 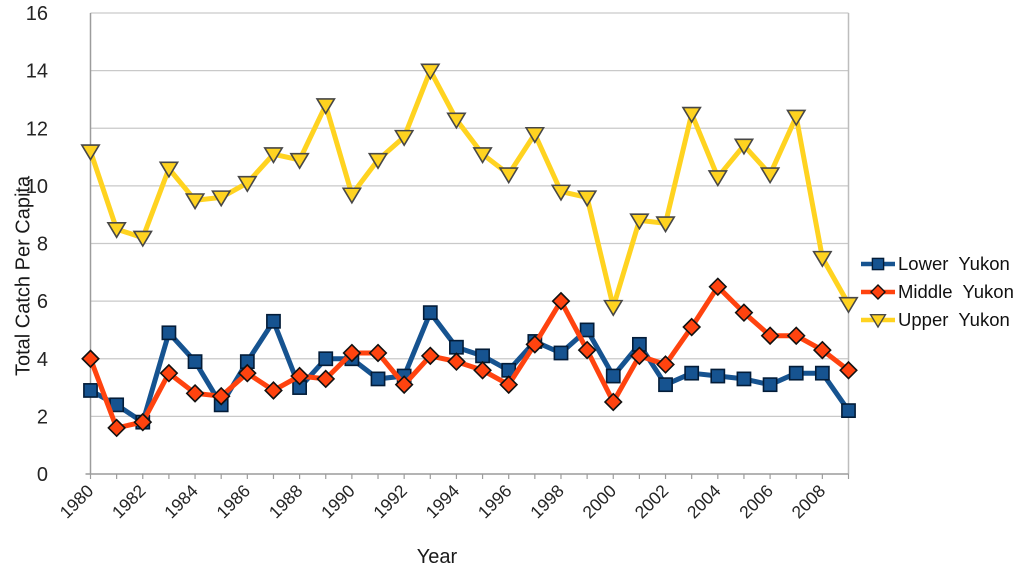 What do you see at coordinates (547, 502) in the screenshot?
I see `svg-text: 1998` at bounding box center [547, 502].